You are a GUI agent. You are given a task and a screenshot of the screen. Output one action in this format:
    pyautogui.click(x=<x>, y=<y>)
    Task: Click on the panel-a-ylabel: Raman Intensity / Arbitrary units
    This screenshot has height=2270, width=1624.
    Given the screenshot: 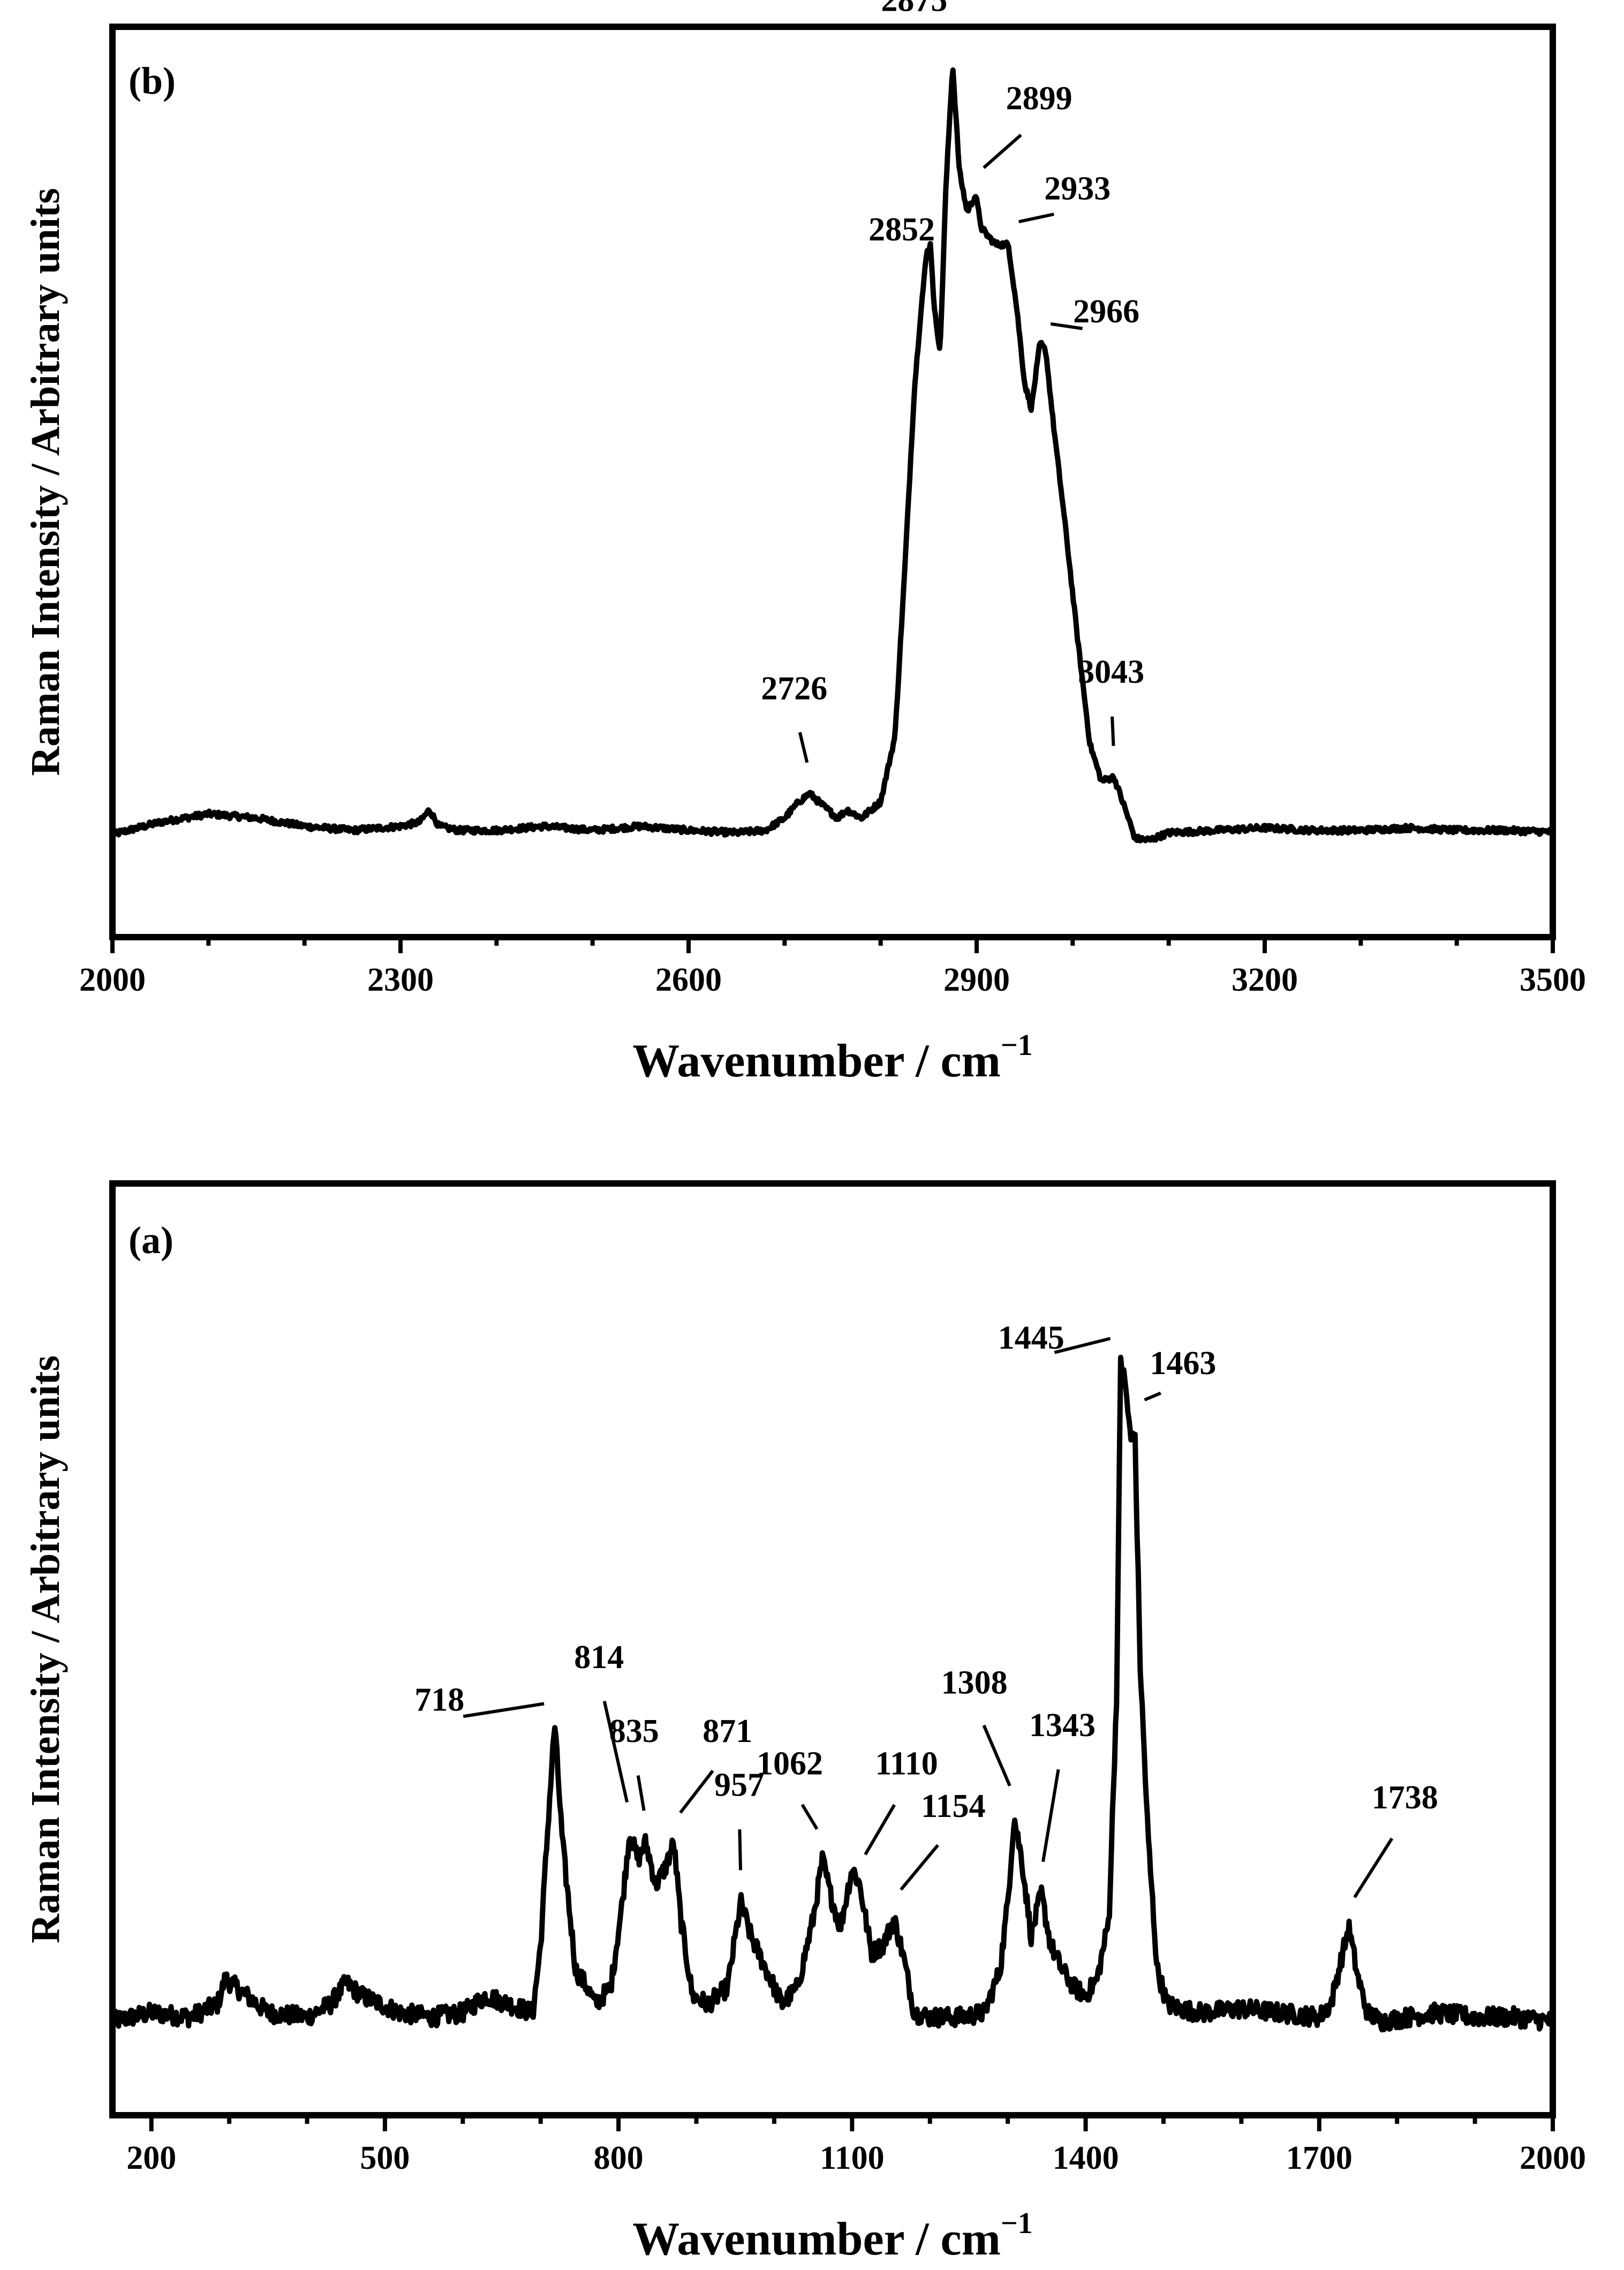 What is the action you would take?
    pyautogui.click(x=46, y=1649)
    